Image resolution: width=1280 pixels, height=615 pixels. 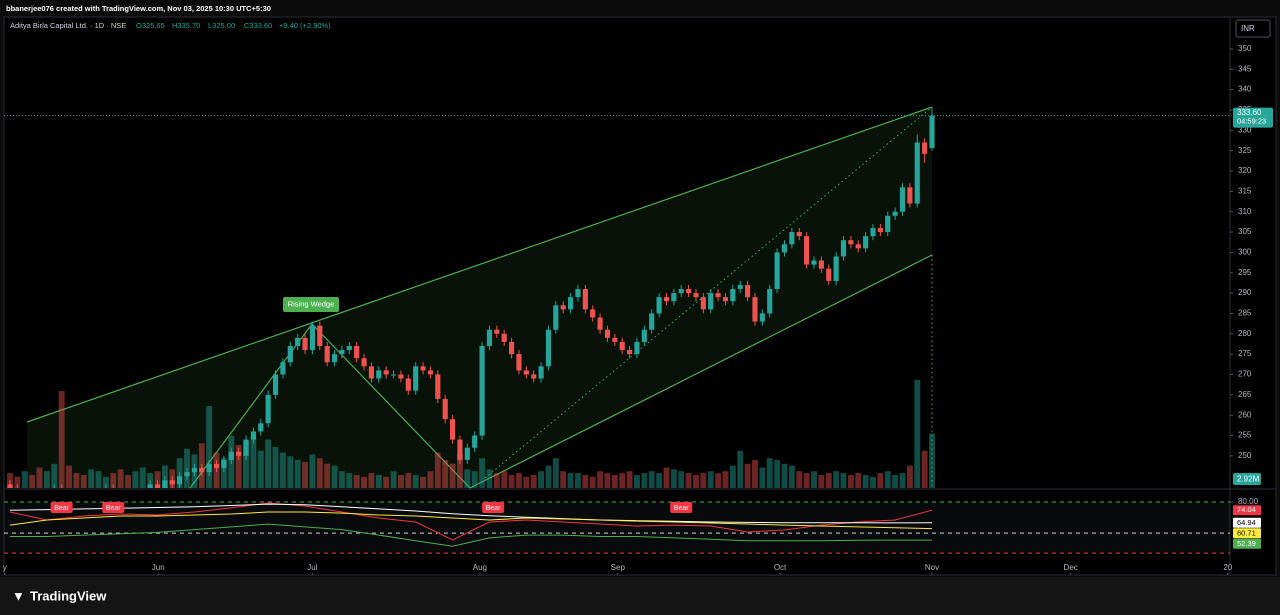 What do you see at coordinates (68, 595) in the screenshot?
I see `brand: TradingView` at bounding box center [68, 595].